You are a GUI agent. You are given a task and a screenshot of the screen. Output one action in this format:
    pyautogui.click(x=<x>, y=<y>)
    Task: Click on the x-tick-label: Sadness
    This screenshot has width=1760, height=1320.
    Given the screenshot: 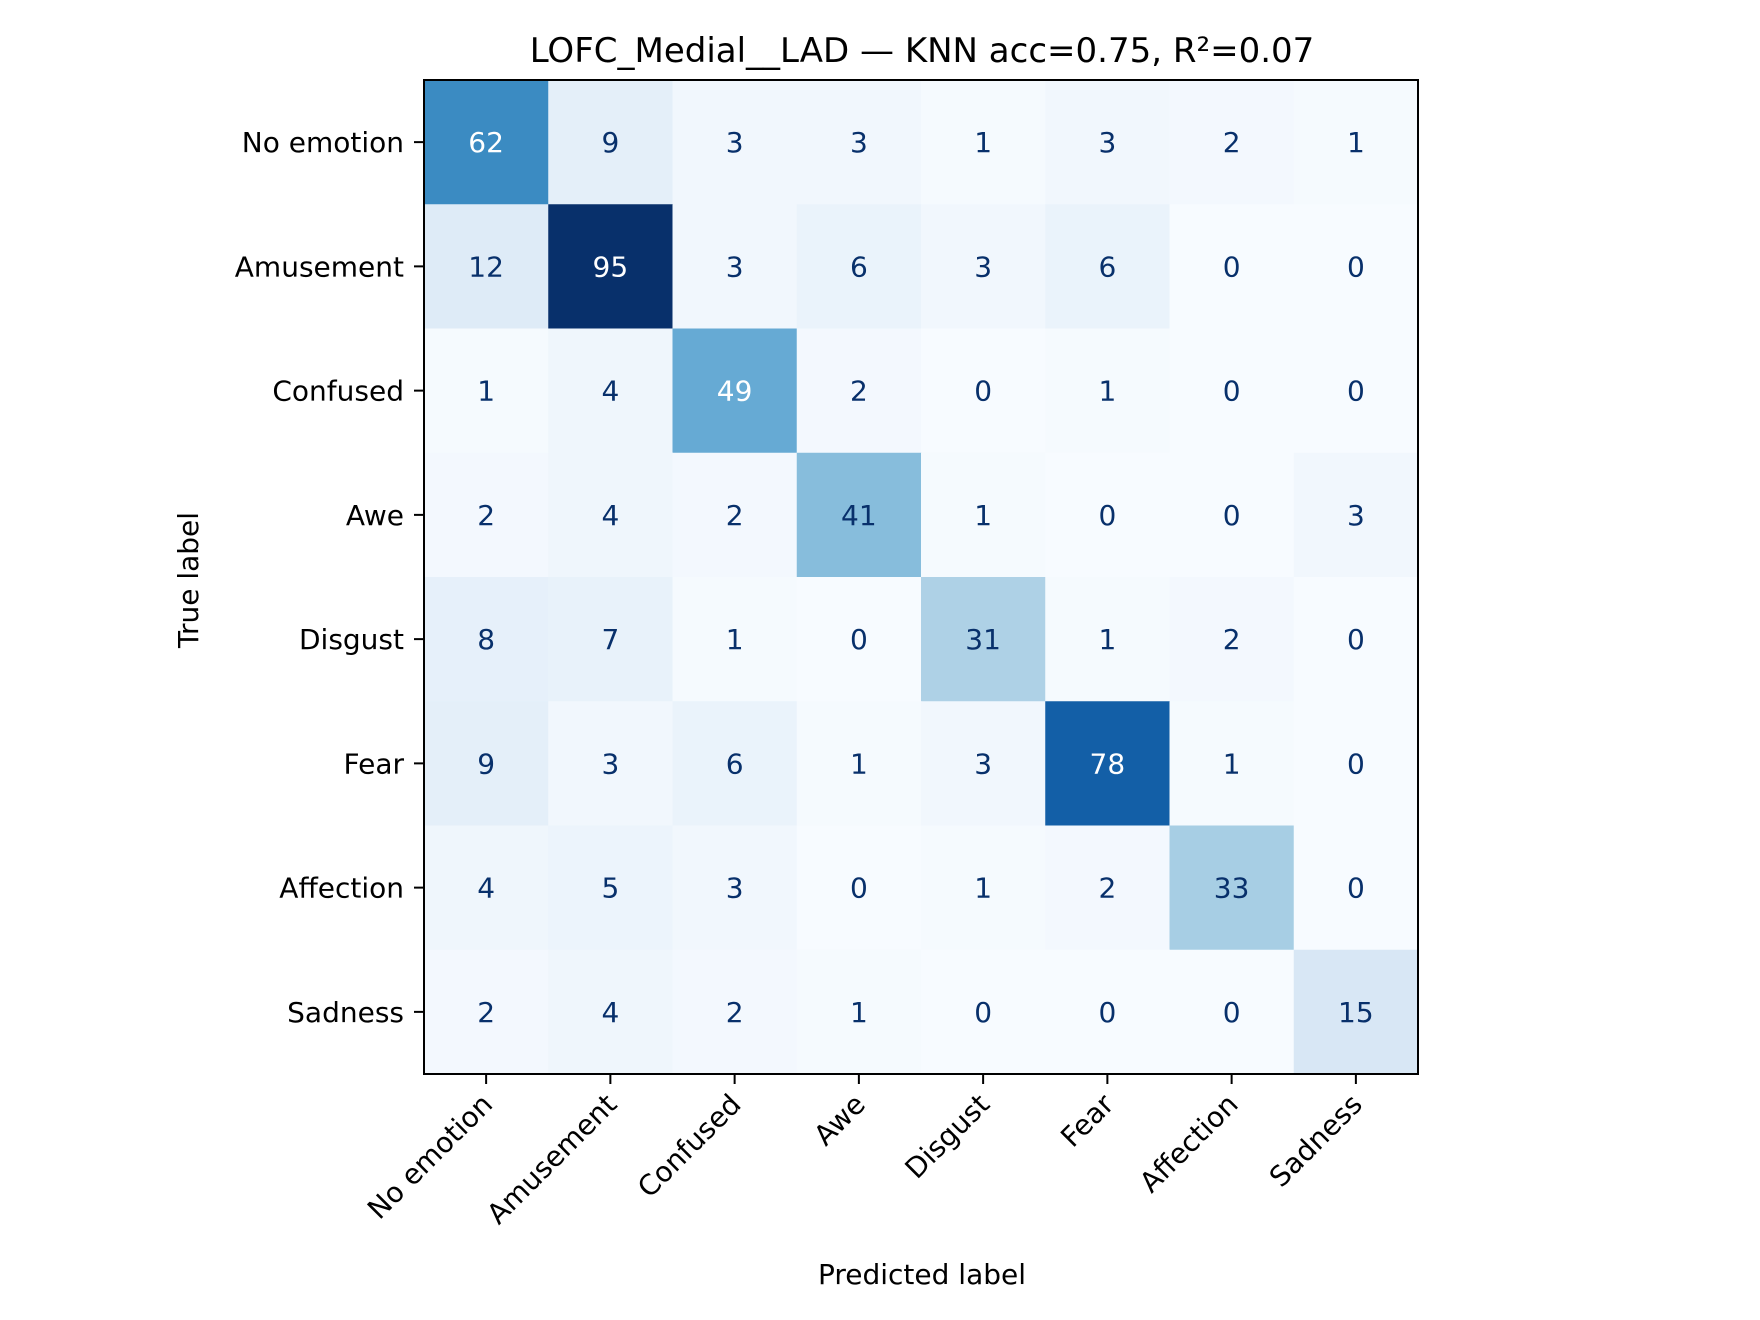 What is the action you would take?
    pyautogui.click(x=1316, y=1141)
    